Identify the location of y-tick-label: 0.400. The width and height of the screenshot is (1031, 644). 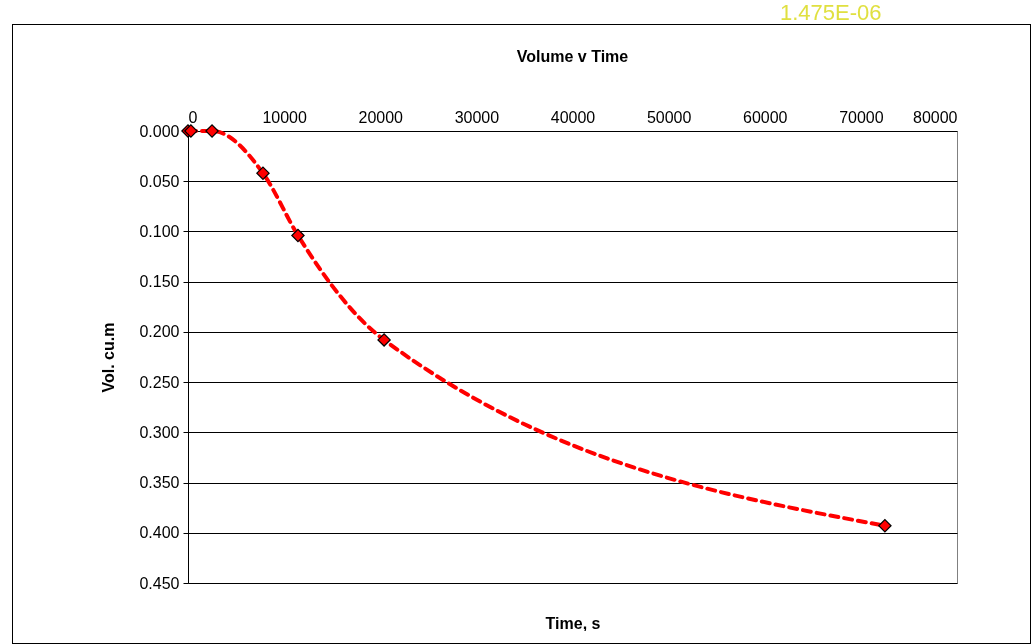
(159, 533).